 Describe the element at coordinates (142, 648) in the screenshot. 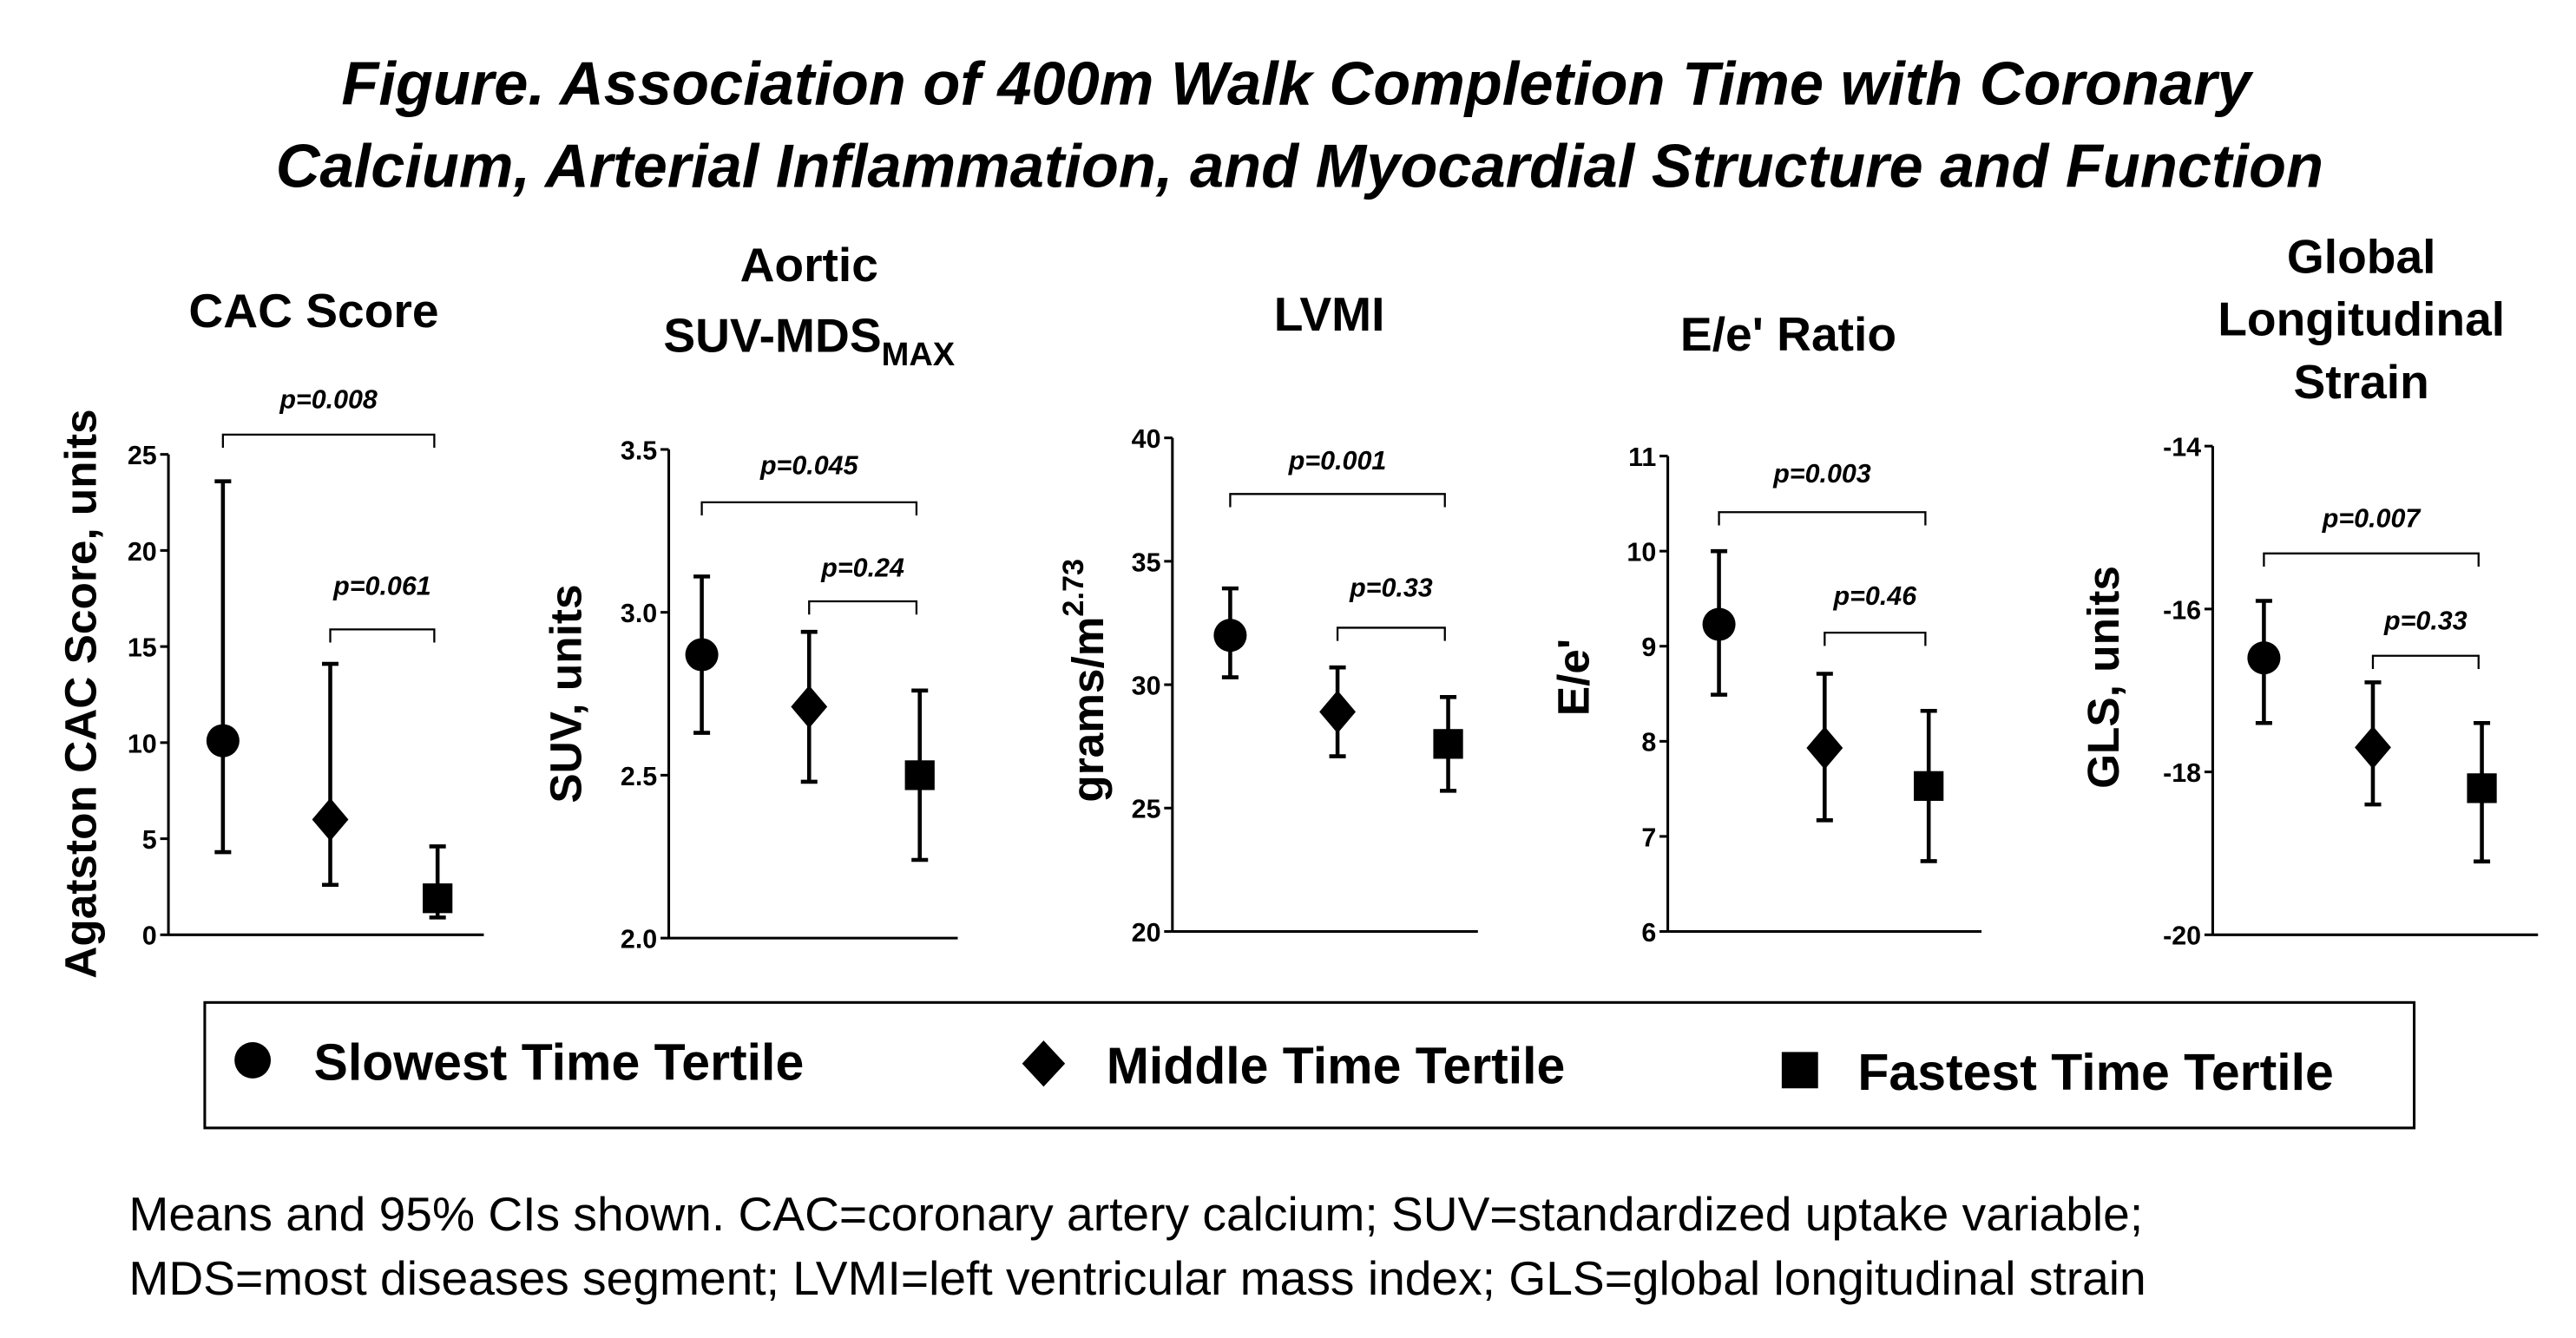

I see `y-tick-label: 15` at that location.